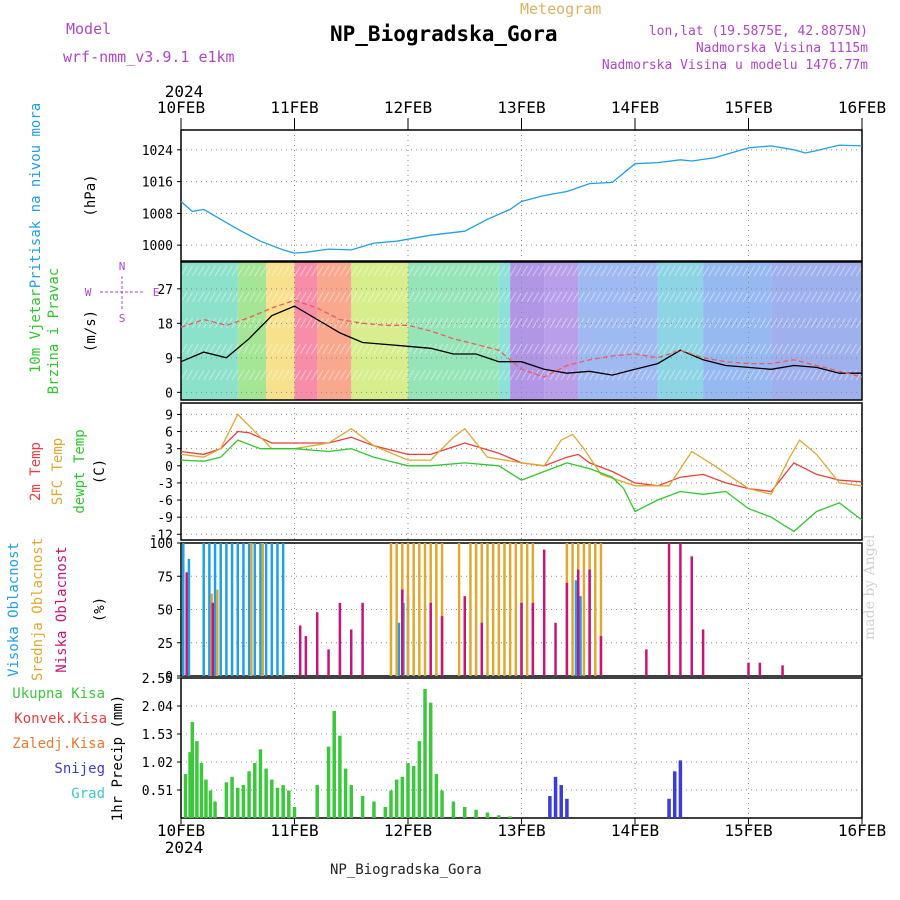  Describe the element at coordinates (157, 183) in the screenshot. I see `y-tick-label: 1016` at that location.